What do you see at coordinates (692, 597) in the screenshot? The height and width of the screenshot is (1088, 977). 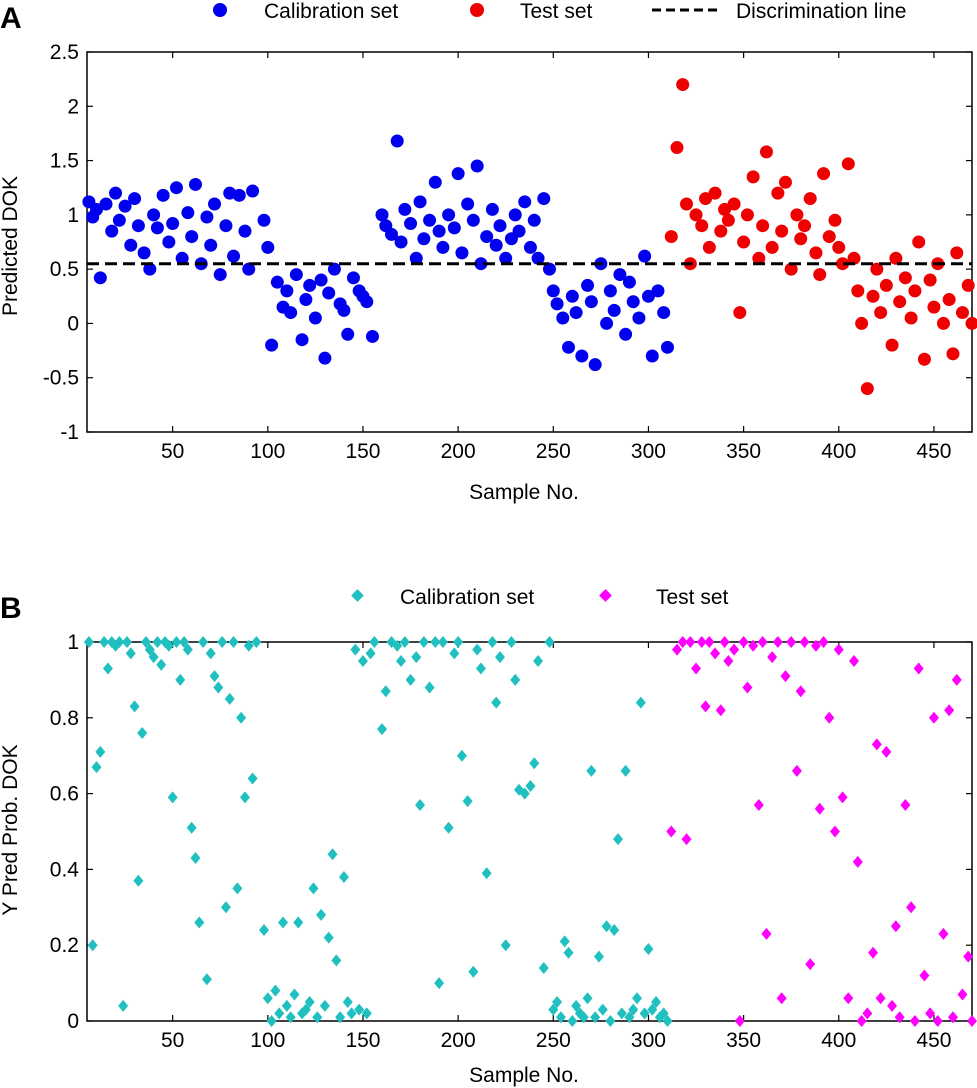 I see `legend-b-test-label: Test set` at bounding box center [692, 597].